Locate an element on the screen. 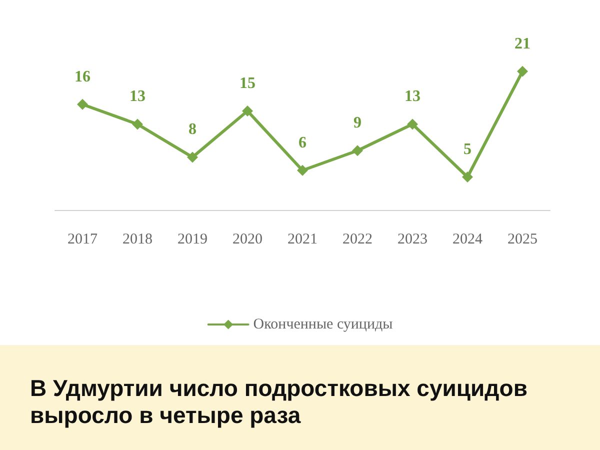  x-tick-label: 2024 is located at coordinates (467, 240).